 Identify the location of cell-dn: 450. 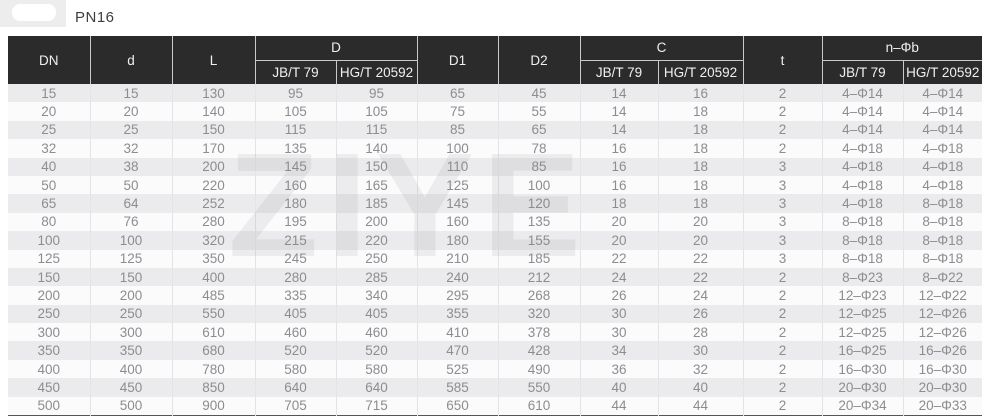
(49, 387).